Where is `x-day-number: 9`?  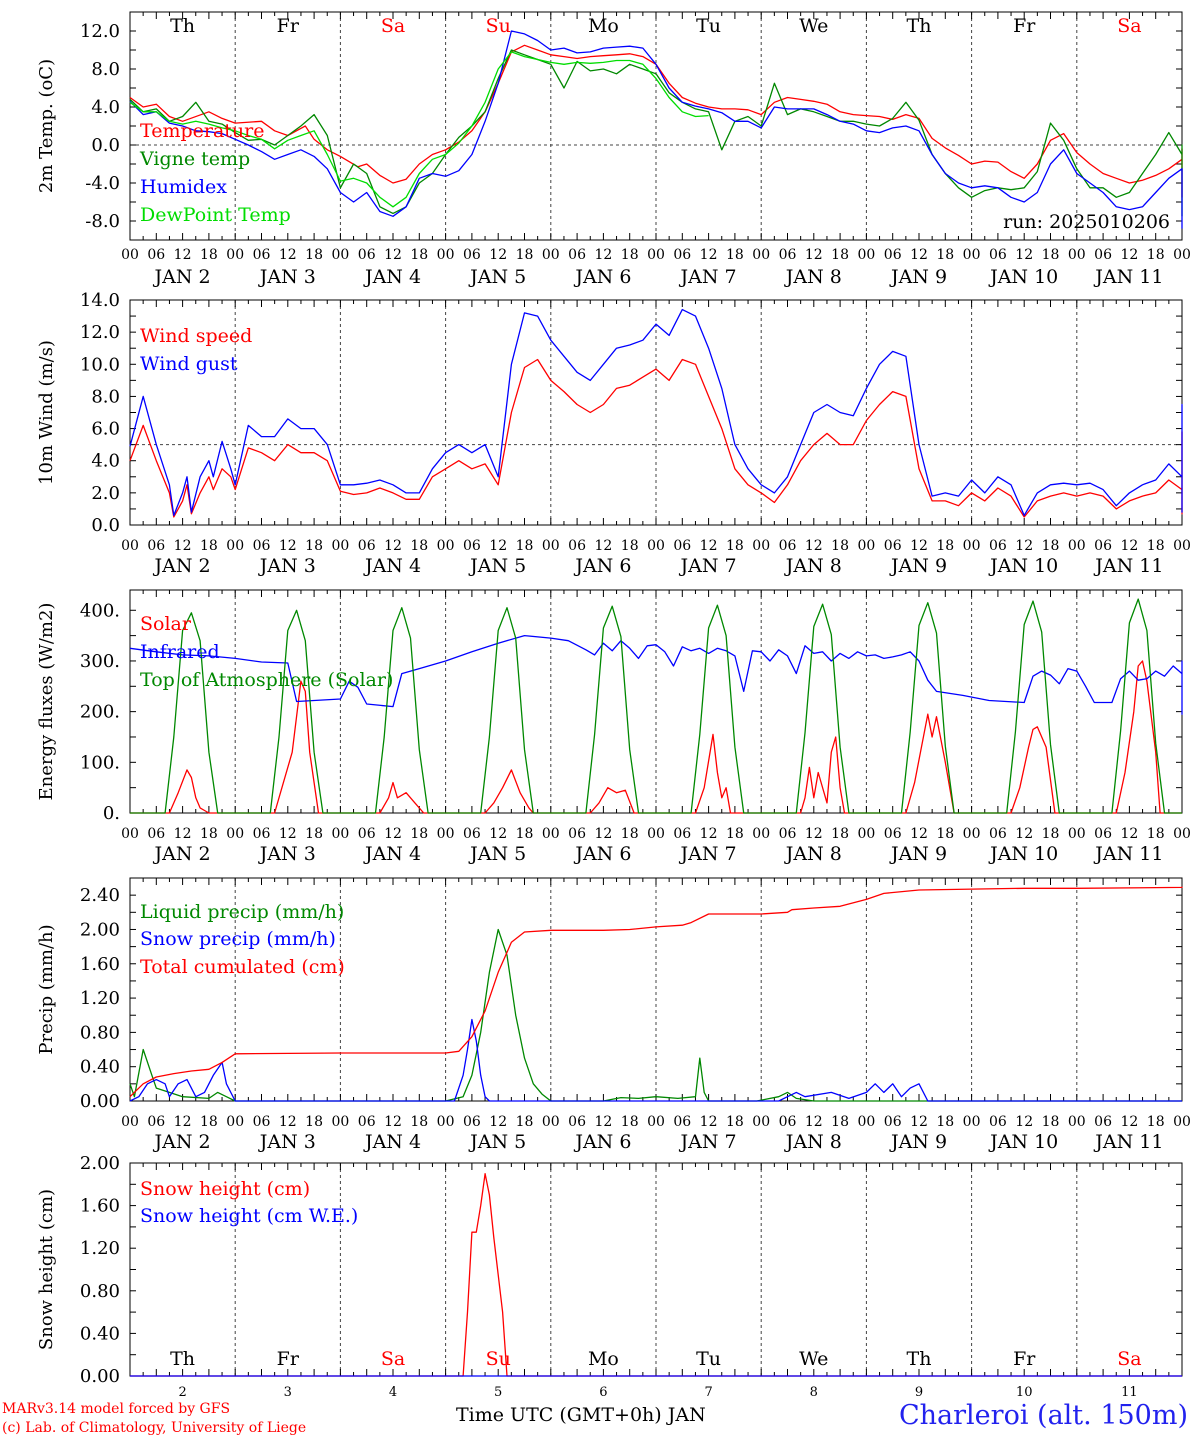 x-day-number: 9 is located at coordinates (919, 1392).